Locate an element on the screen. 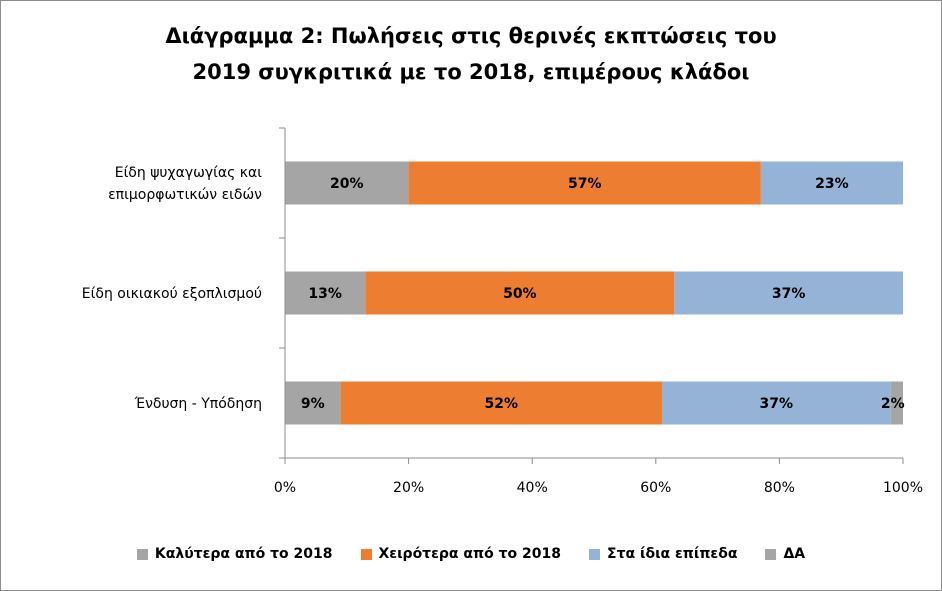 The height and width of the screenshot is (591, 942). legend-entry: Χειρότερα από το 2018 is located at coordinates (461, 554).